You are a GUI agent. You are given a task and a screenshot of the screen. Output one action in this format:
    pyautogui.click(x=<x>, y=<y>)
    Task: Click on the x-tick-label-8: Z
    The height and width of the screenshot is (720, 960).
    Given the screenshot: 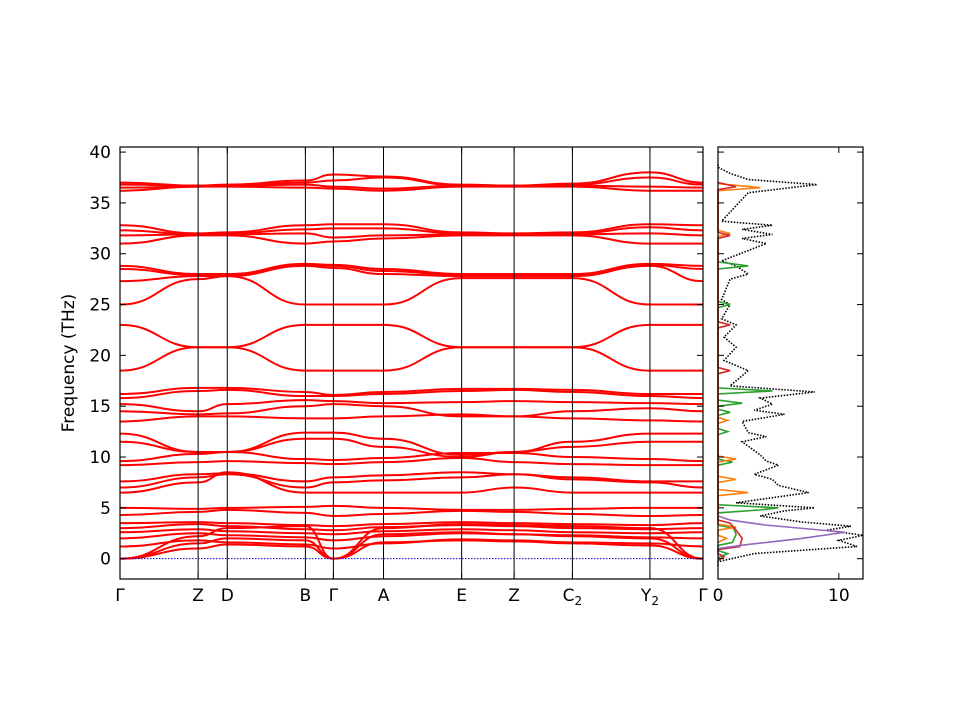 What is the action you would take?
    pyautogui.click(x=514, y=596)
    